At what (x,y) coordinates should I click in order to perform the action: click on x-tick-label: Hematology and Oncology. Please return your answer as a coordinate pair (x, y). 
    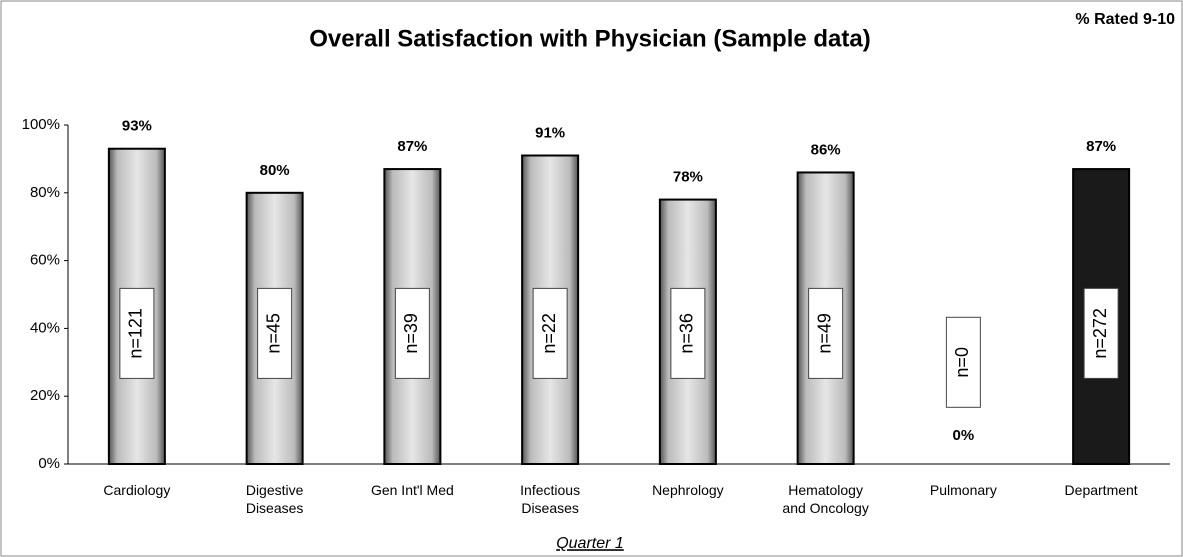
    Looking at the image, I should click on (825, 499).